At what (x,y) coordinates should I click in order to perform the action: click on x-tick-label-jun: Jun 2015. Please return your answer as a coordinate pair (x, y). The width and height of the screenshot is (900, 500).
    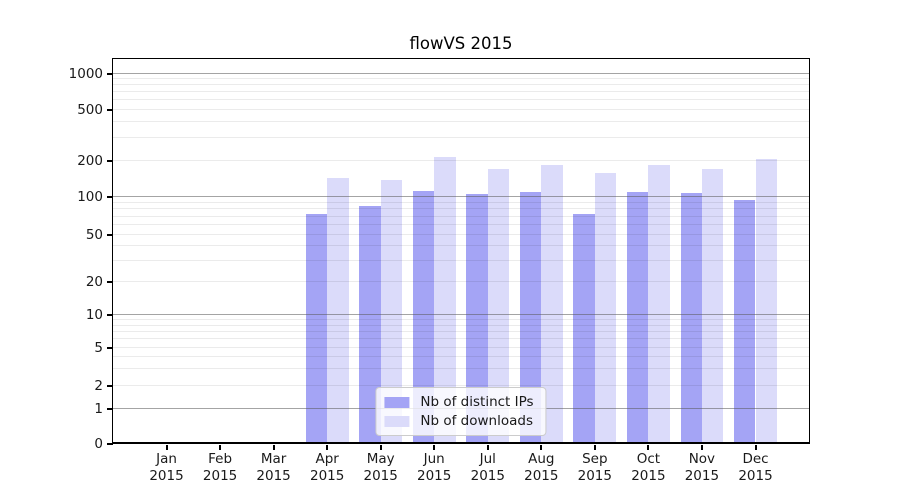
    Looking at the image, I should click on (434, 467).